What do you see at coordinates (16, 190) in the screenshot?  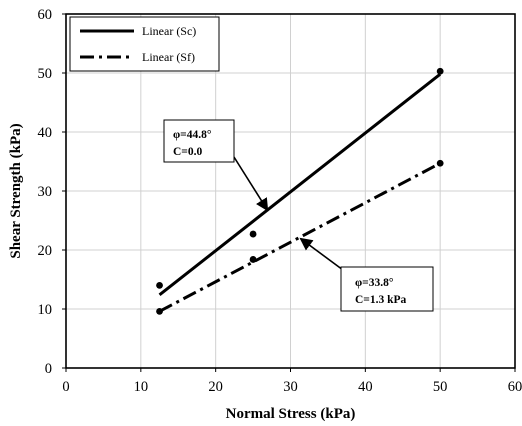 I see `y-axis-title: Shear Strength (kPa)` at bounding box center [16, 190].